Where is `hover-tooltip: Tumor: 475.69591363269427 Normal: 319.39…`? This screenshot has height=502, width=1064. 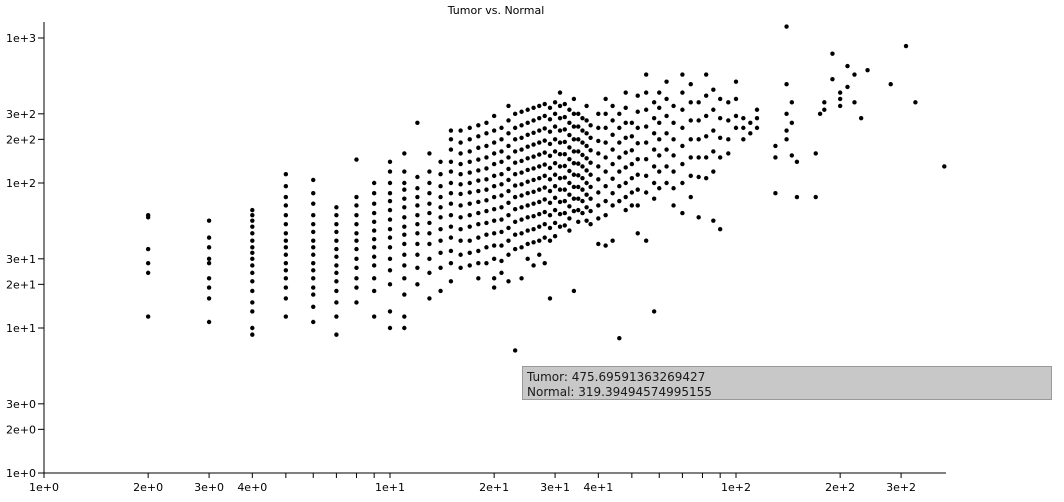
hover-tooltip: Tumor: 475.69591363269427 Normal: 319.39… is located at coordinates (787, 383).